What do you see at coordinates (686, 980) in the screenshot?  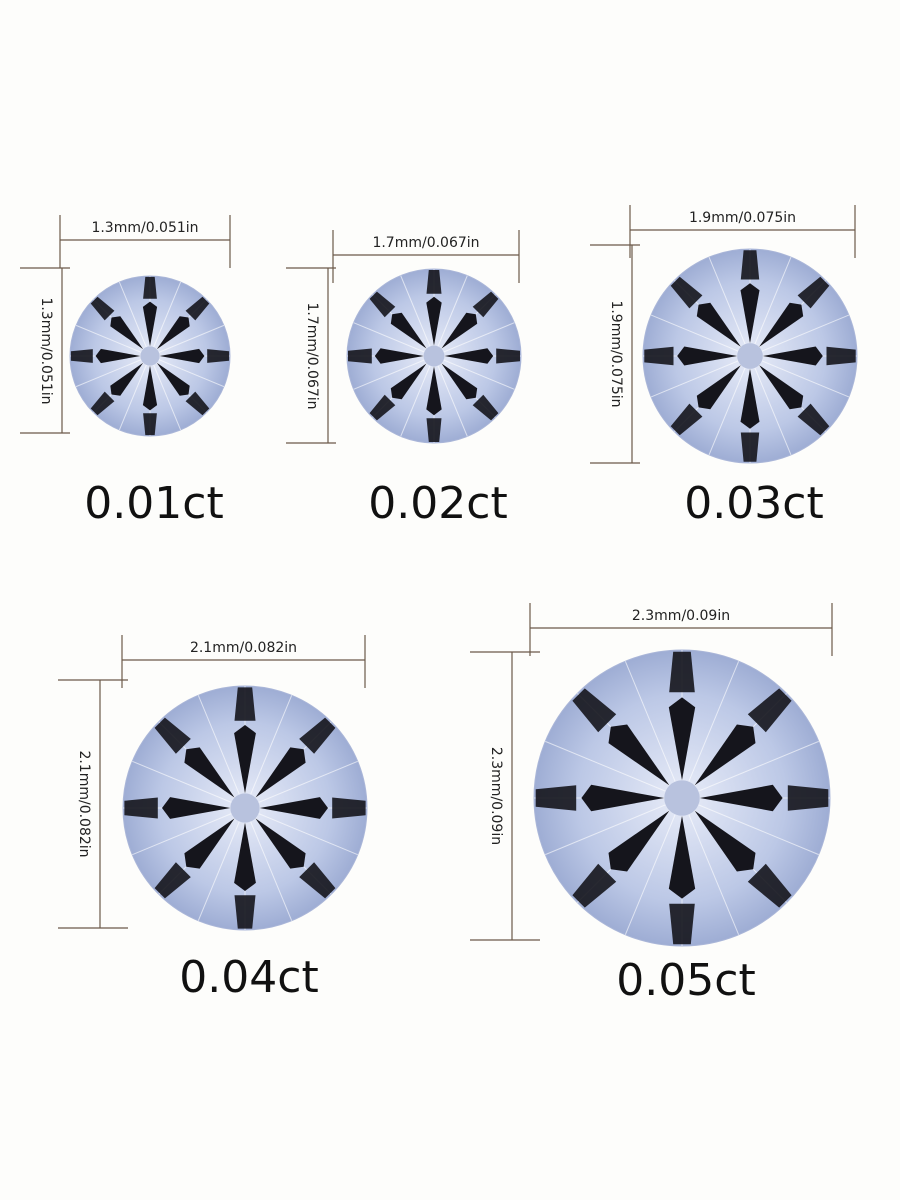 I see `carat-label: 0.05ct` at bounding box center [686, 980].